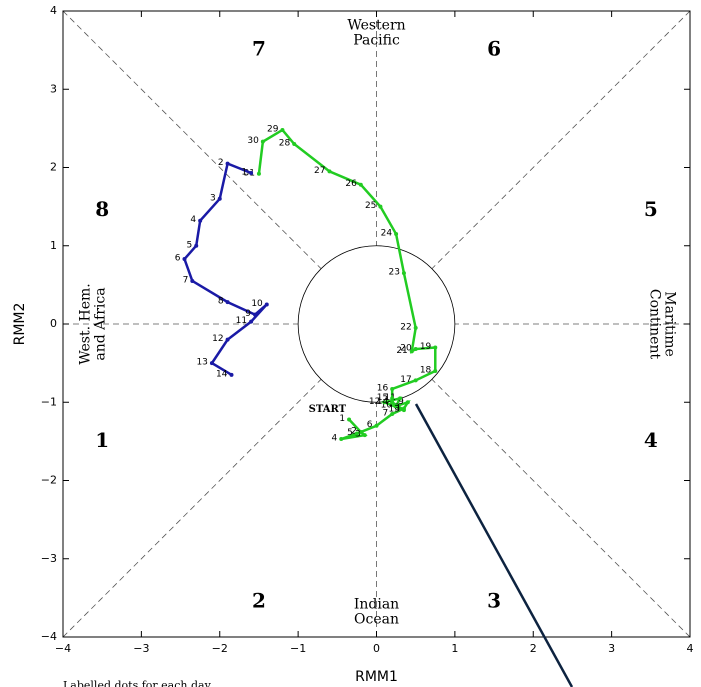 The height and width of the screenshot is (687, 701). I want to click on phase-label: 1, so click(102, 440).